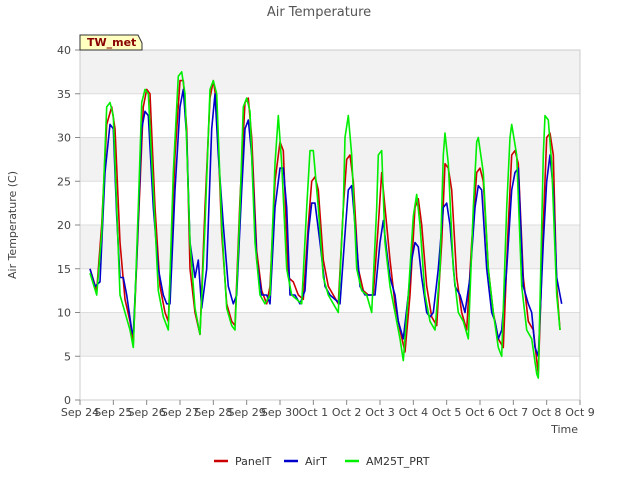 Image resolution: width=640 pixels, height=484 pixels. What do you see at coordinates (347, 412) in the screenshot?
I see `x-tick-label: Oct 2` at bounding box center [347, 412].